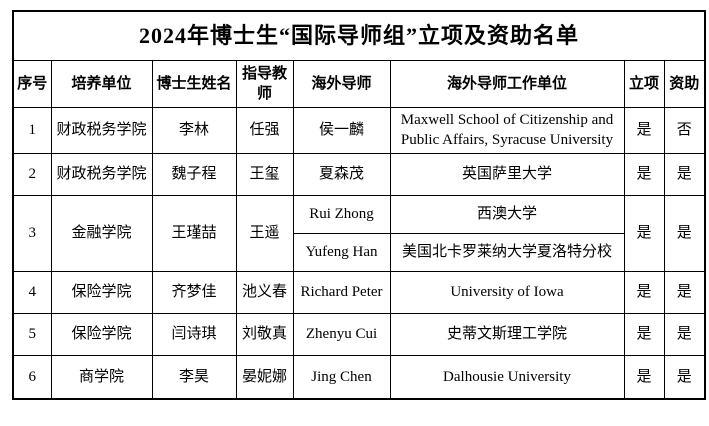  What do you see at coordinates (264, 377) in the screenshot?
I see `cell-supervisor: 晏妮娜` at bounding box center [264, 377].